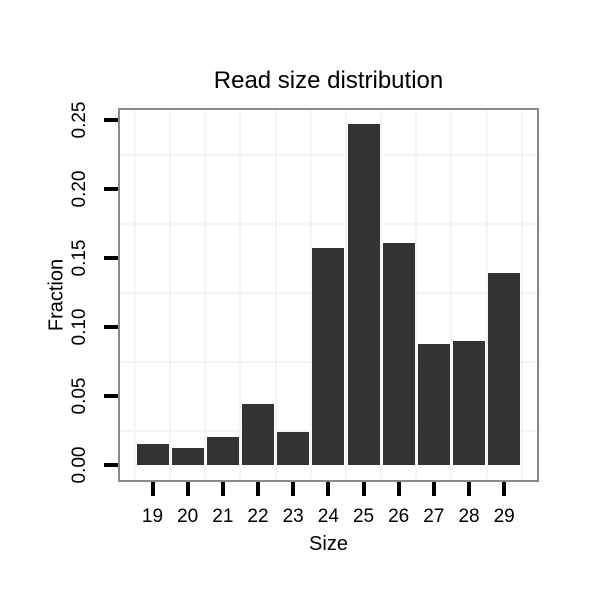 The width and height of the screenshot is (600, 600). What do you see at coordinates (188, 516) in the screenshot?
I see `x-tick-label: 20` at bounding box center [188, 516].